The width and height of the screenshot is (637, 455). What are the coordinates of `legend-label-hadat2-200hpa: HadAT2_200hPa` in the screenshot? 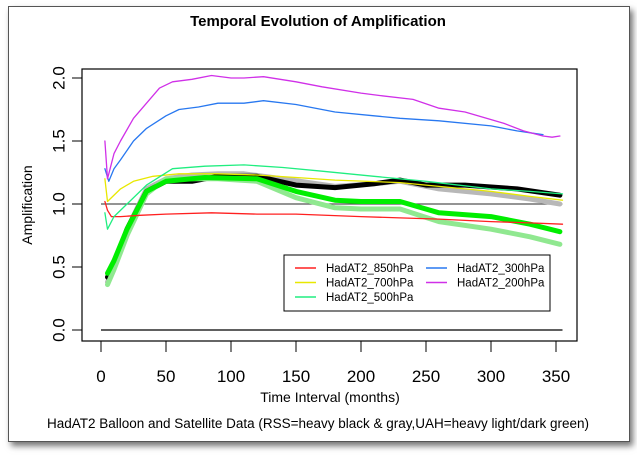 It's located at (501, 284).